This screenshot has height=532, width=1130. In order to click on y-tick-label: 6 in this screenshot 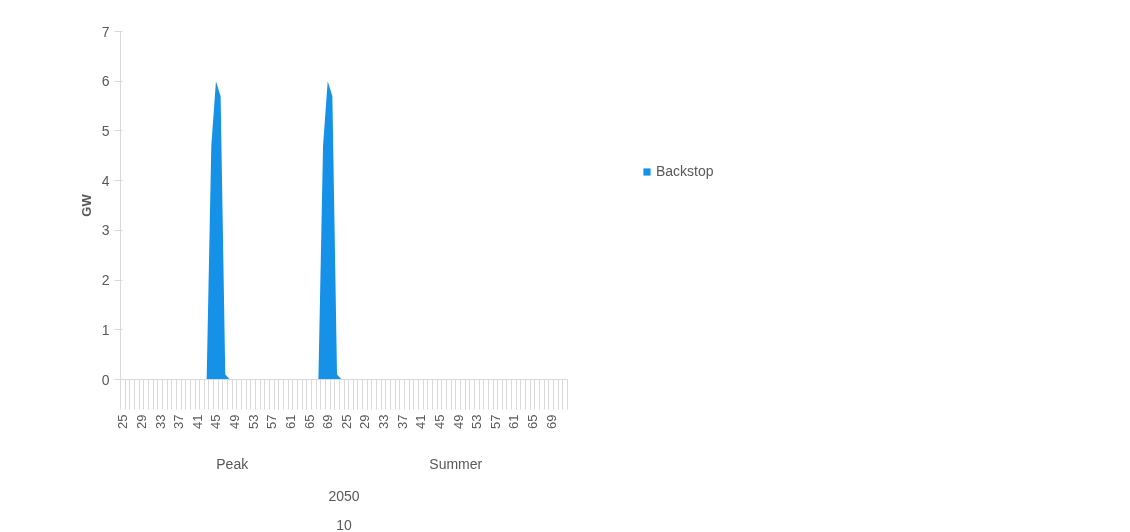, I will do `click(105, 81)`.